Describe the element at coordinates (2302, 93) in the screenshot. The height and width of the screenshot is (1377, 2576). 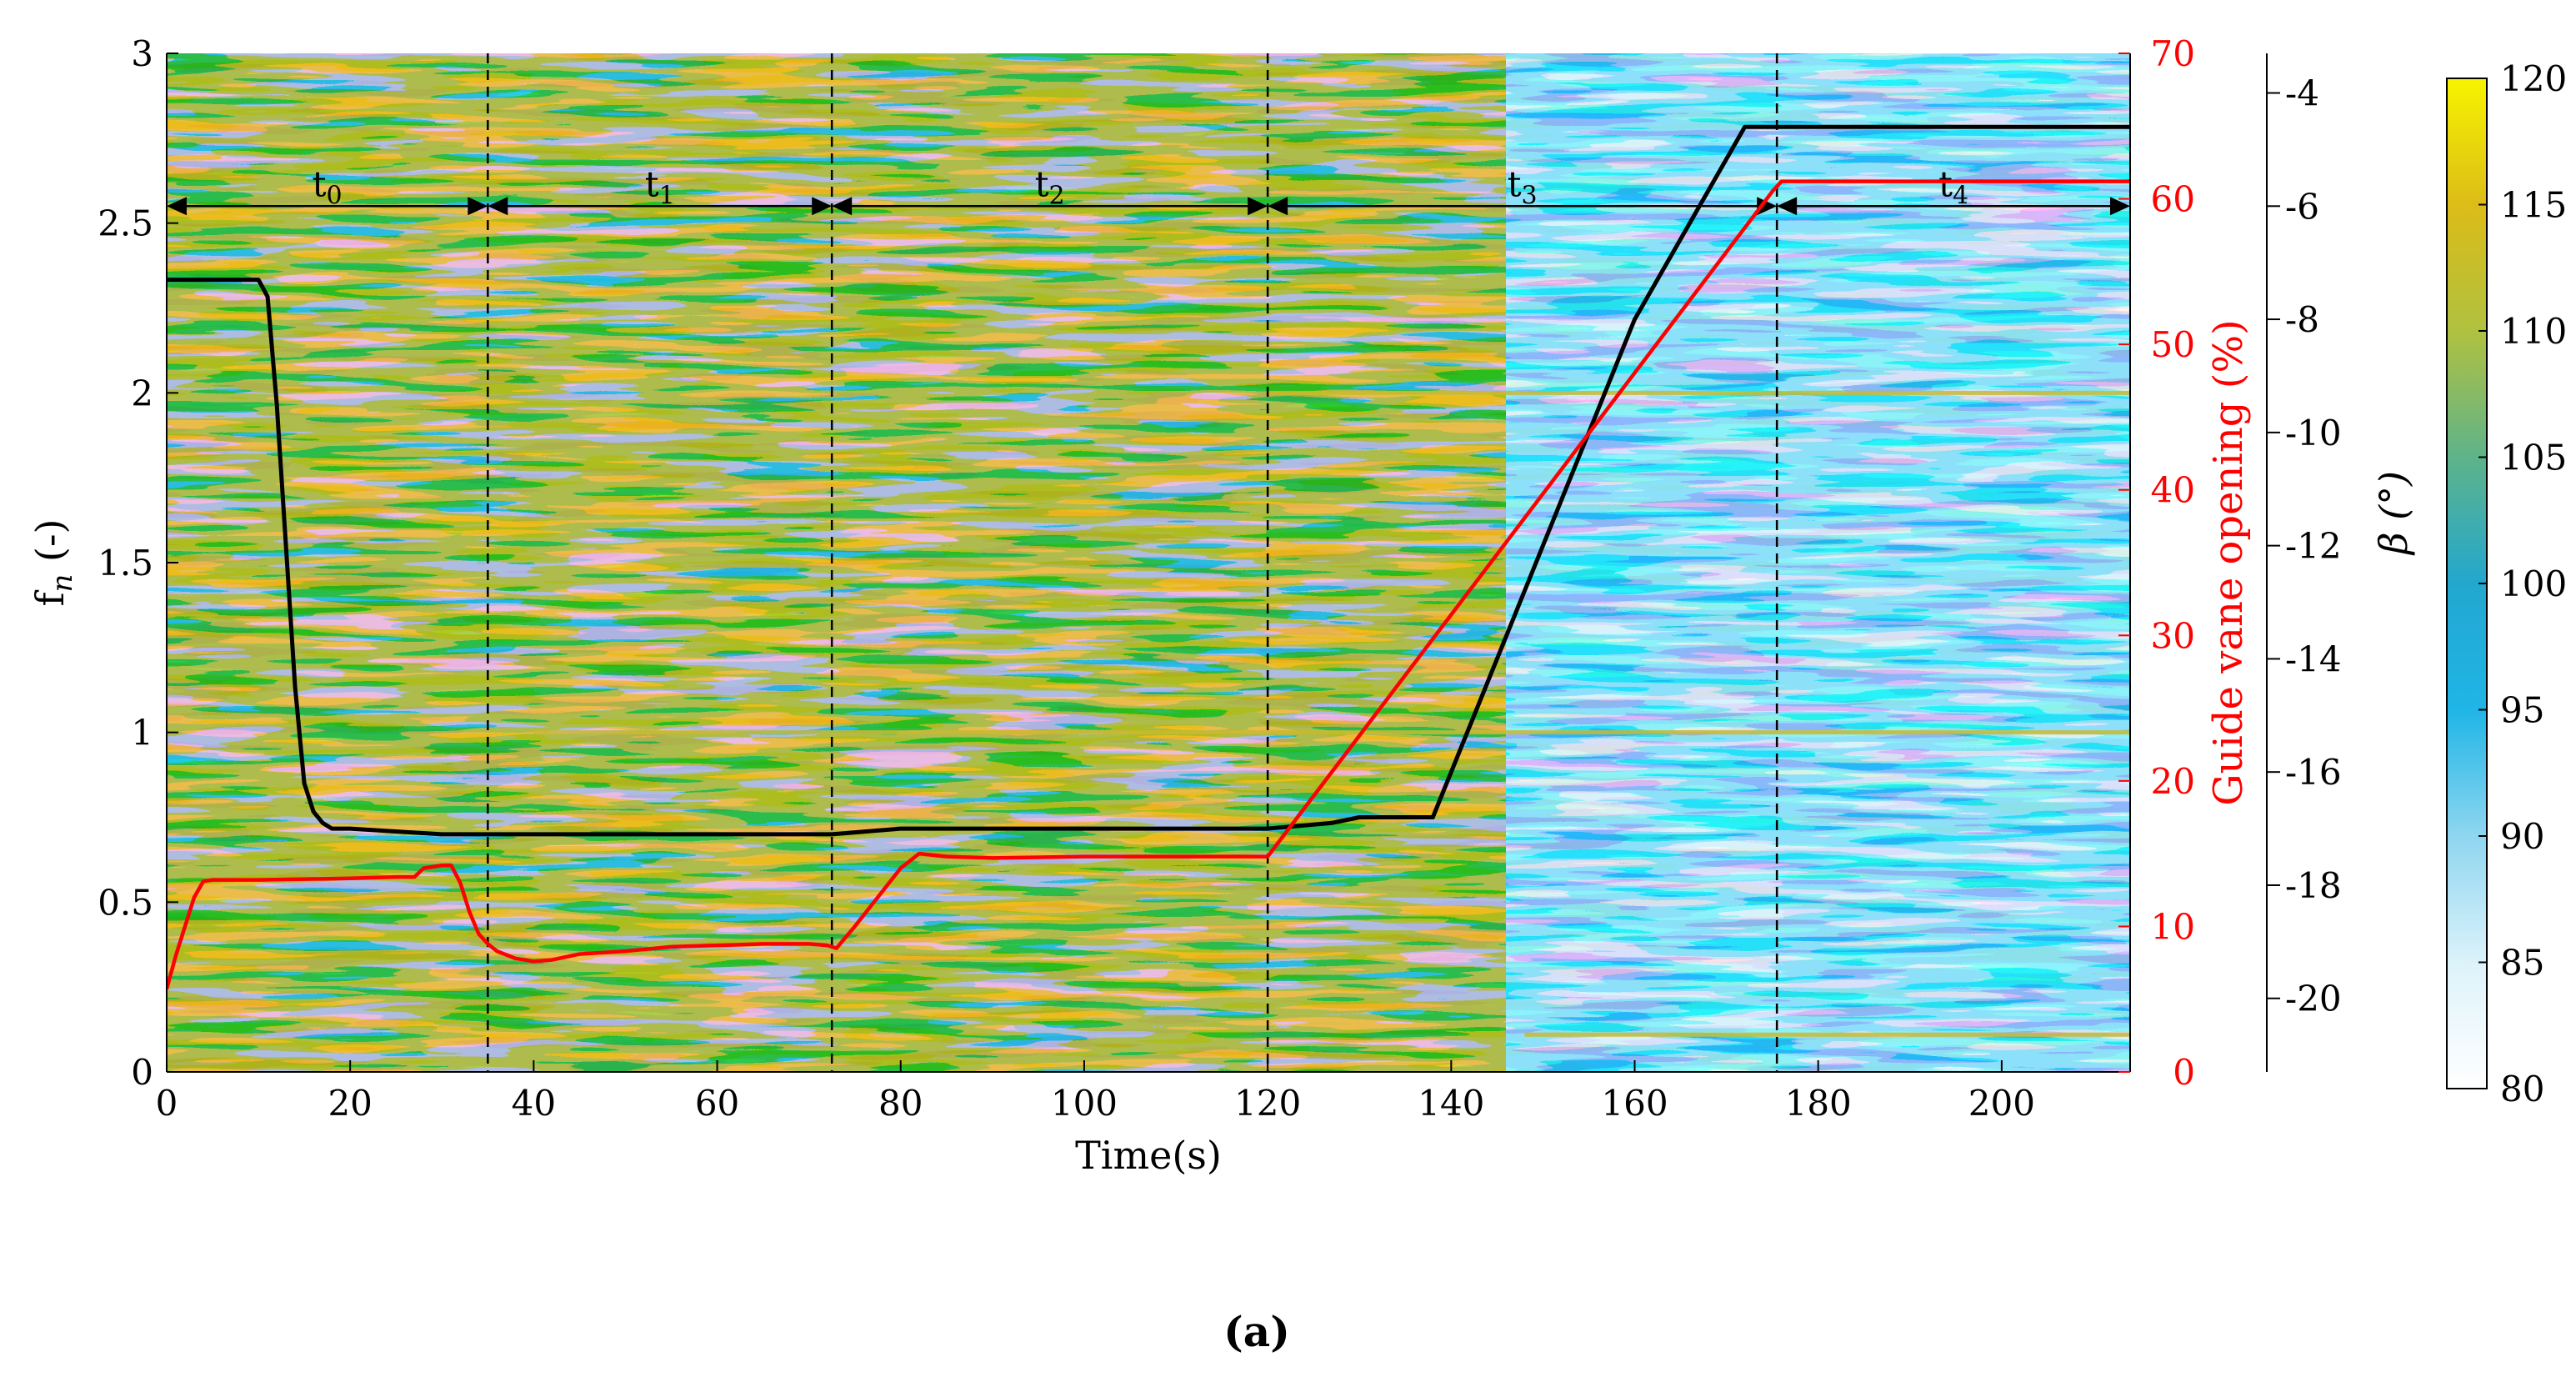
I see `y-beta-tick-label: -4` at that location.